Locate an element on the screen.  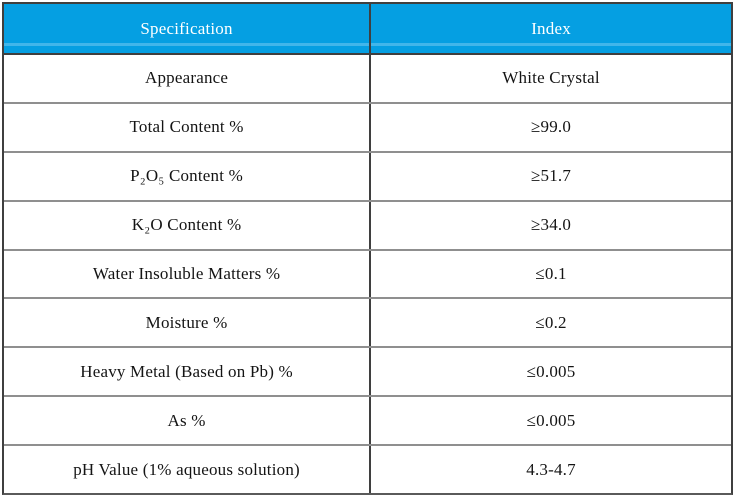
index-cell: ≥99.0 is located at coordinates (551, 127).